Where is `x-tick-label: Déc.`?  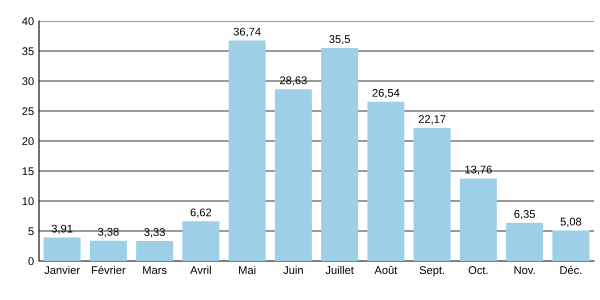
x-tick-label: Déc. is located at coordinates (571, 270).